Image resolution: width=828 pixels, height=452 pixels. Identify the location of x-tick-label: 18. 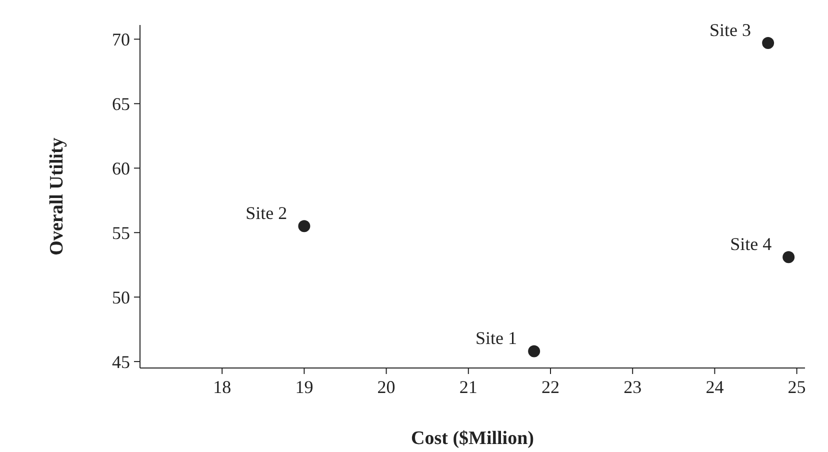
(222, 386).